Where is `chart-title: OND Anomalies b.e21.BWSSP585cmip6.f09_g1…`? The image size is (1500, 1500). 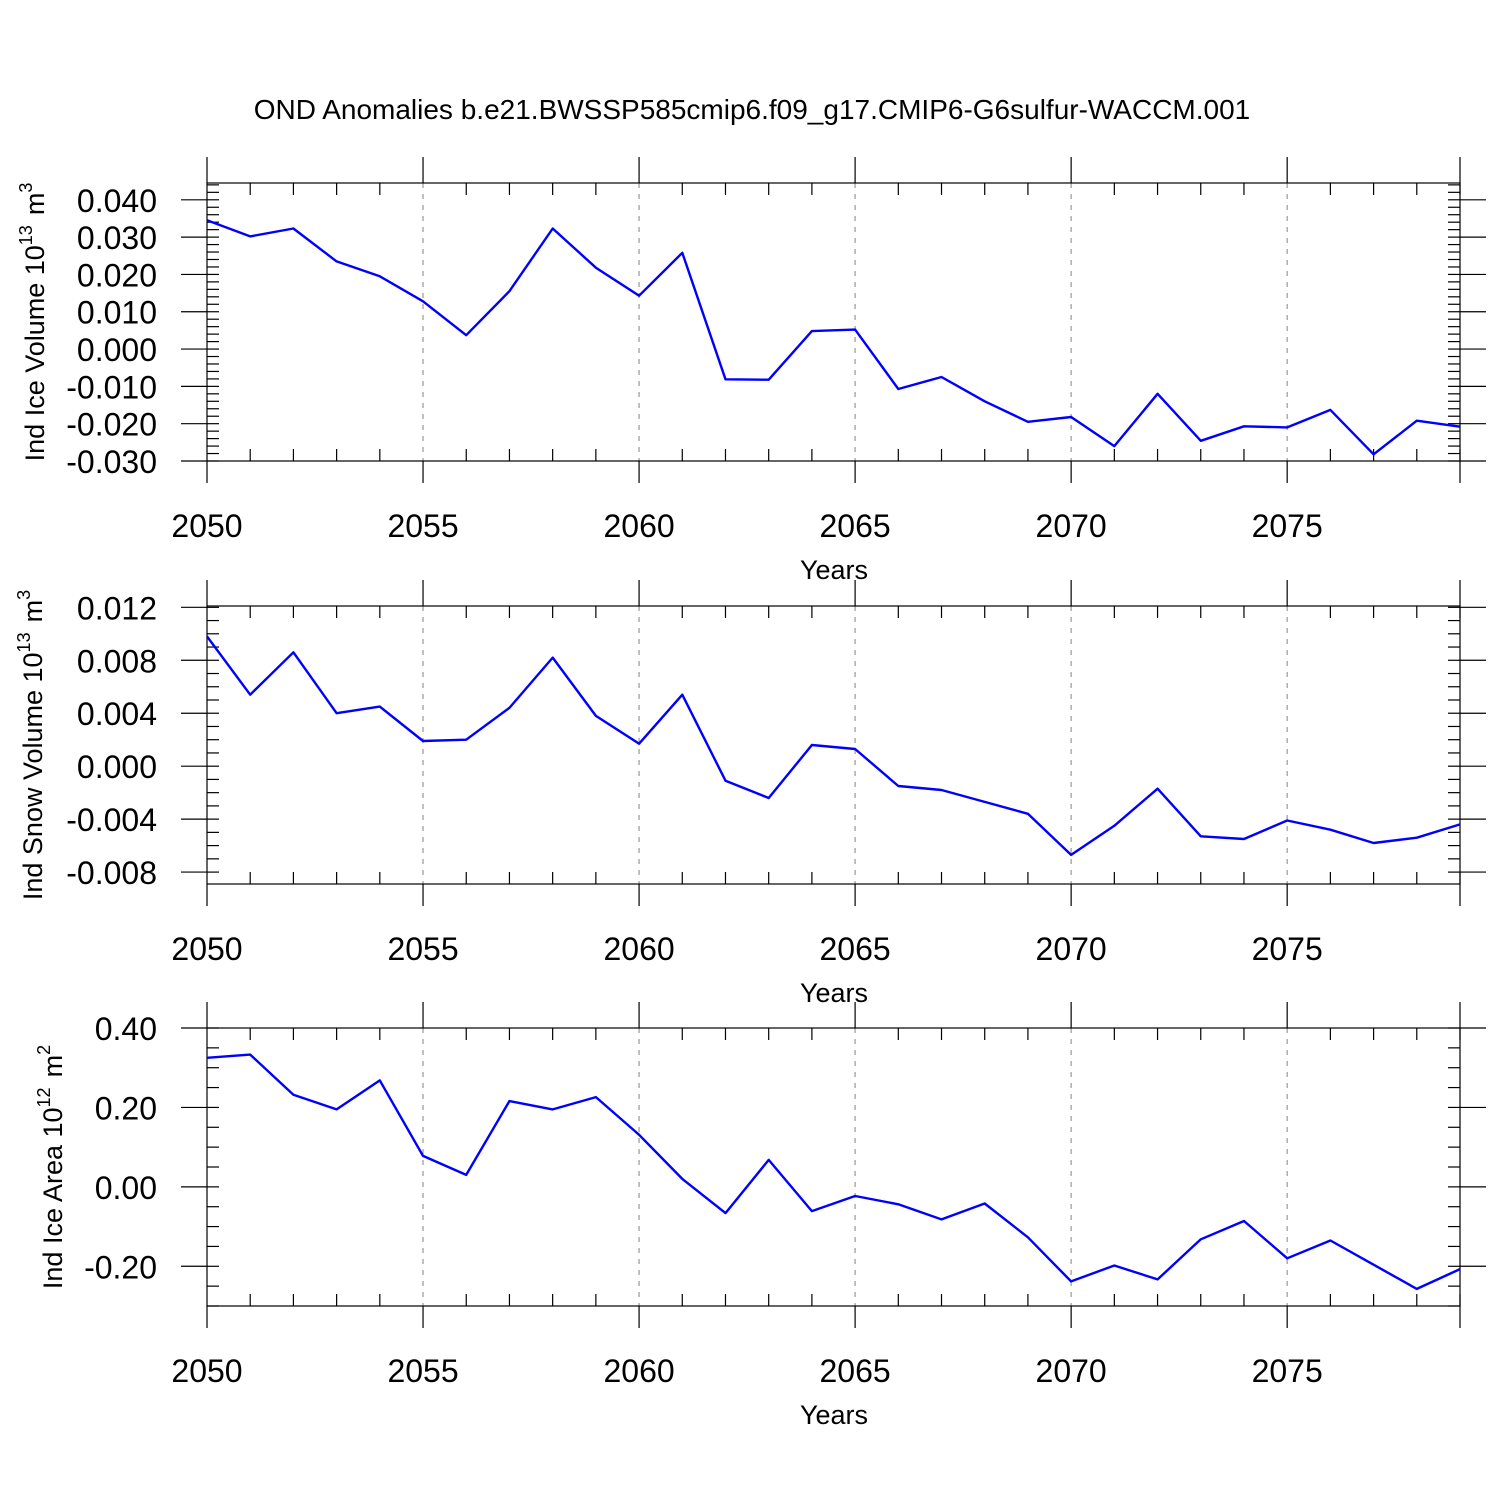 chart-title: OND Anomalies b.e21.BWSSP585cmip6.f09_g1… is located at coordinates (752, 109).